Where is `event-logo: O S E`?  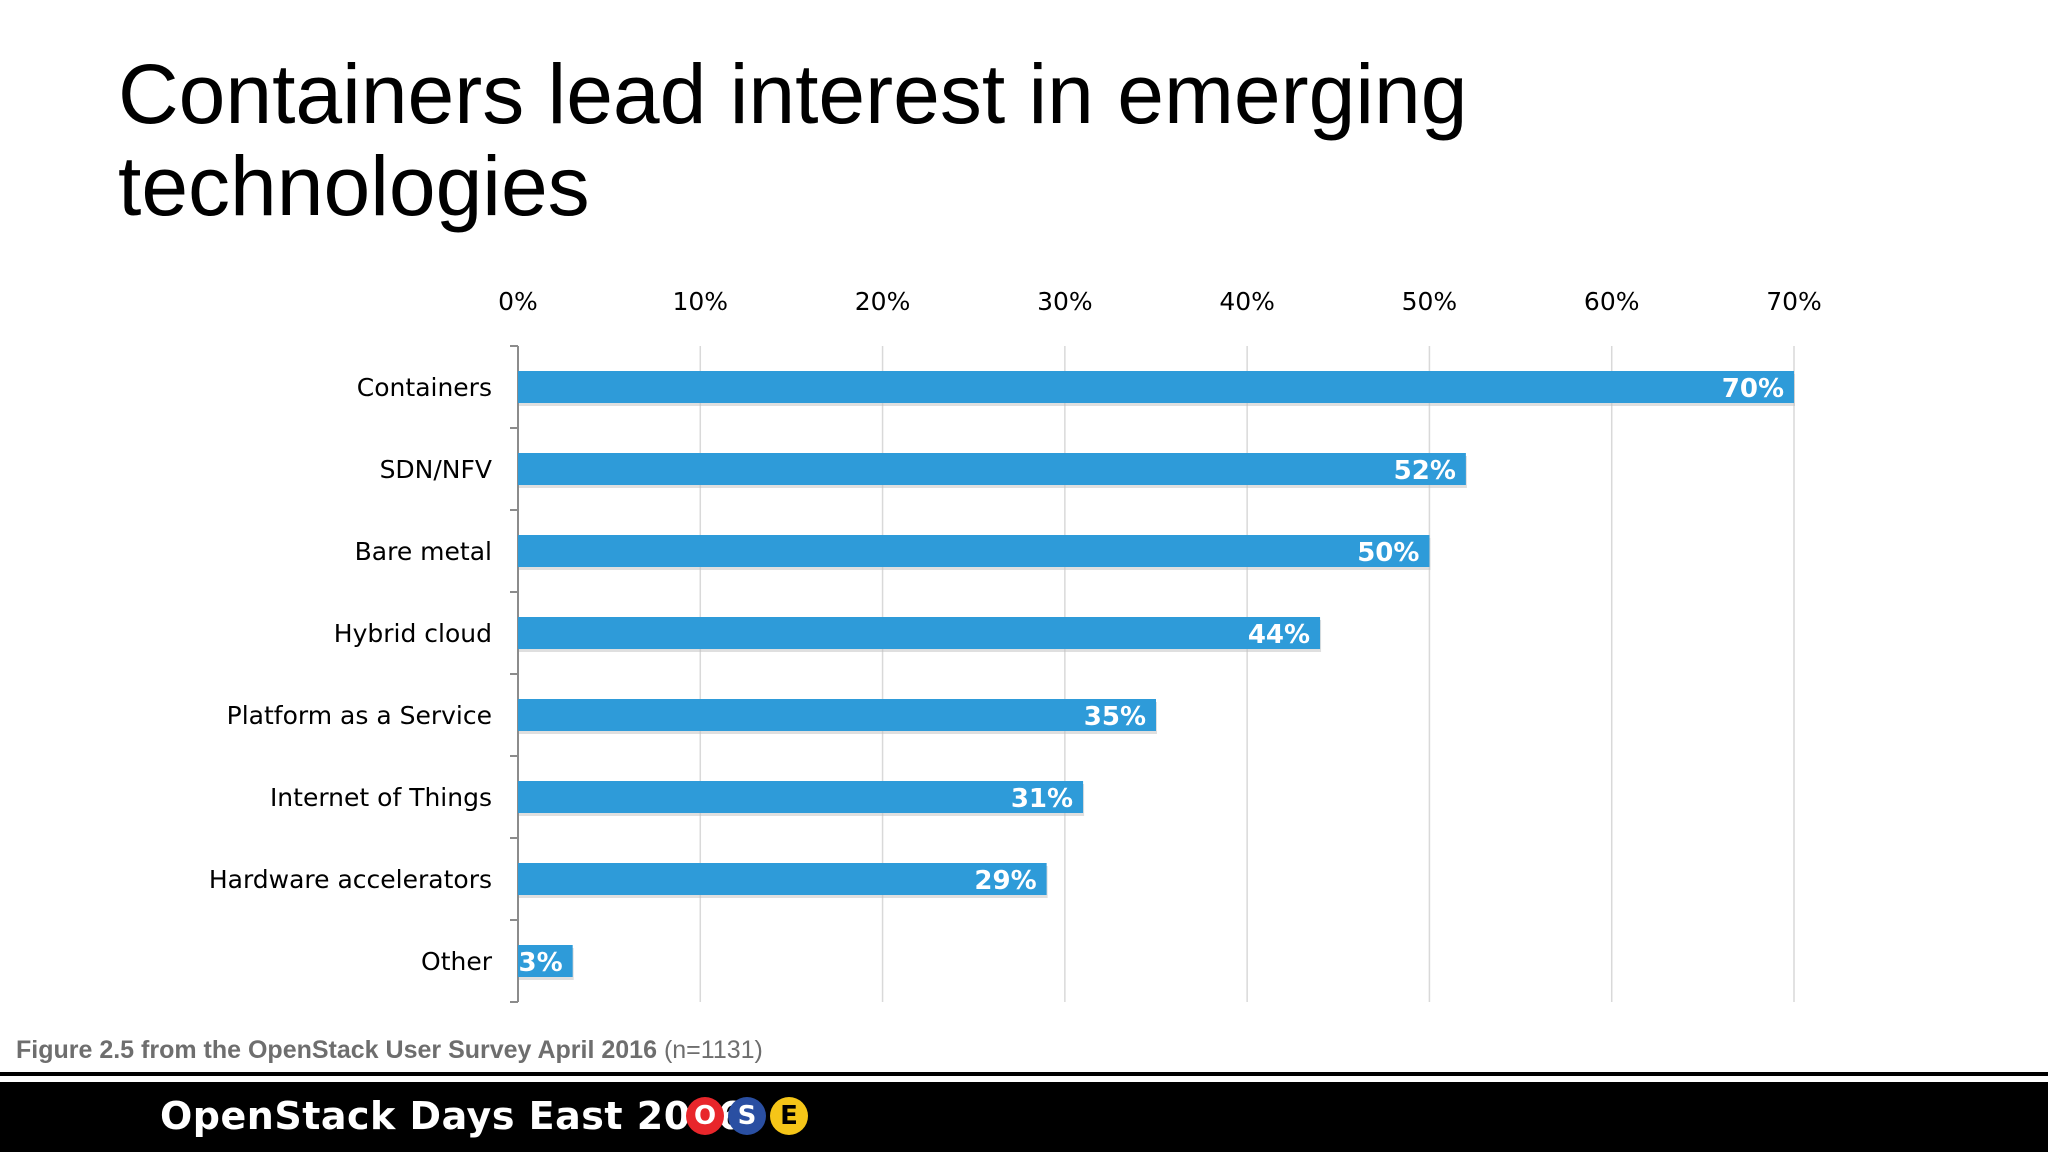 event-logo: O S E is located at coordinates (747, 1116).